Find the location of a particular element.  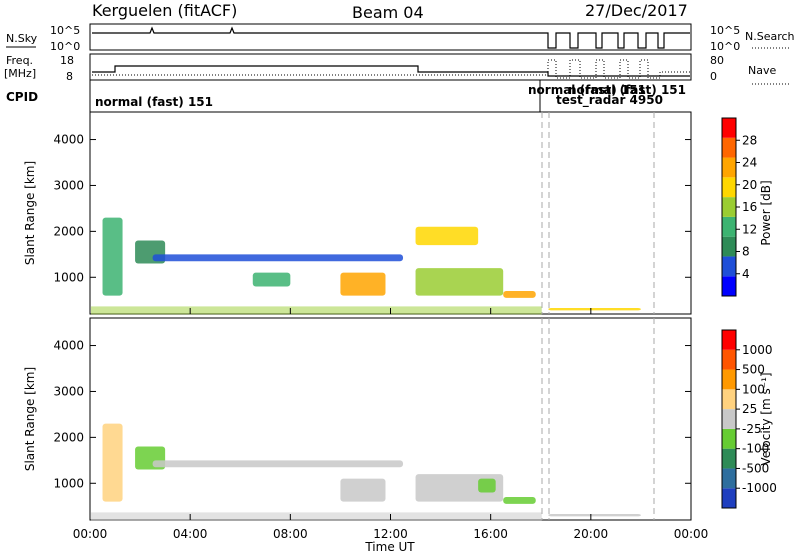

nsearch-label: N.Search is located at coordinates (770, 36).